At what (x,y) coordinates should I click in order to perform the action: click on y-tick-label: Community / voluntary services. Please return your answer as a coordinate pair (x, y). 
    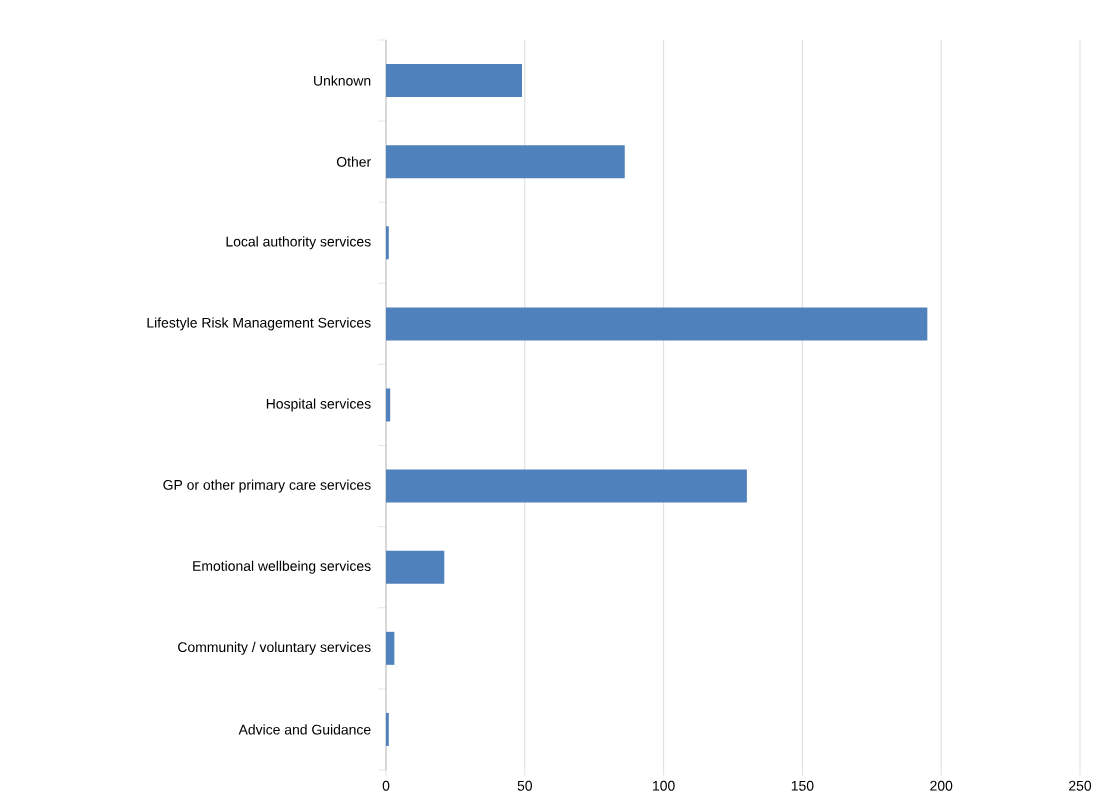
    Looking at the image, I should click on (274, 648).